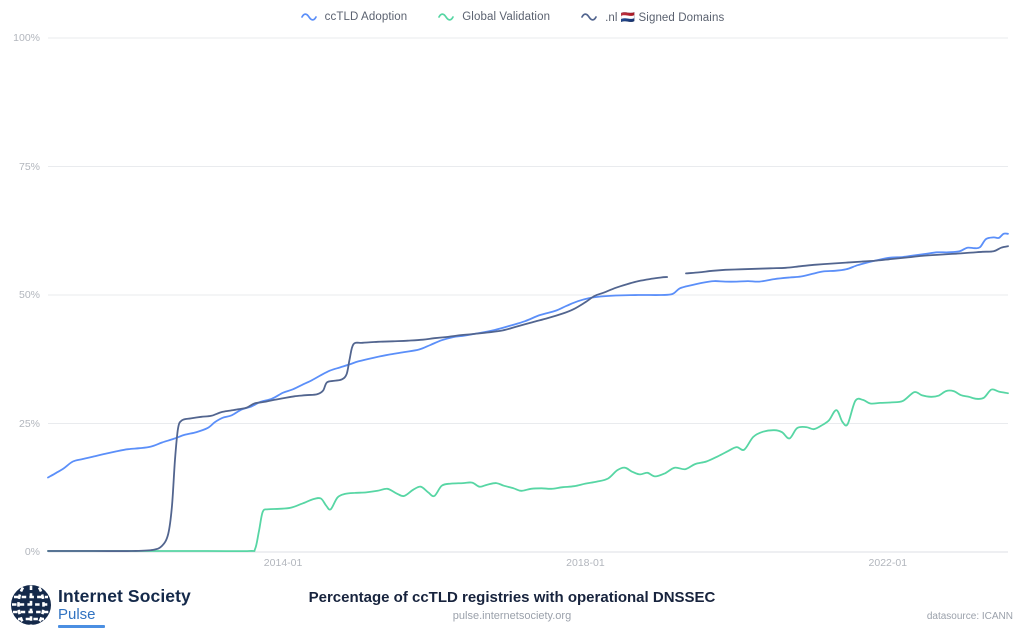 This screenshot has height=636, width=1024. What do you see at coordinates (26, 38) in the screenshot?
I see `y-axis-tick-label: 100%` at bounding box center [26, 38].